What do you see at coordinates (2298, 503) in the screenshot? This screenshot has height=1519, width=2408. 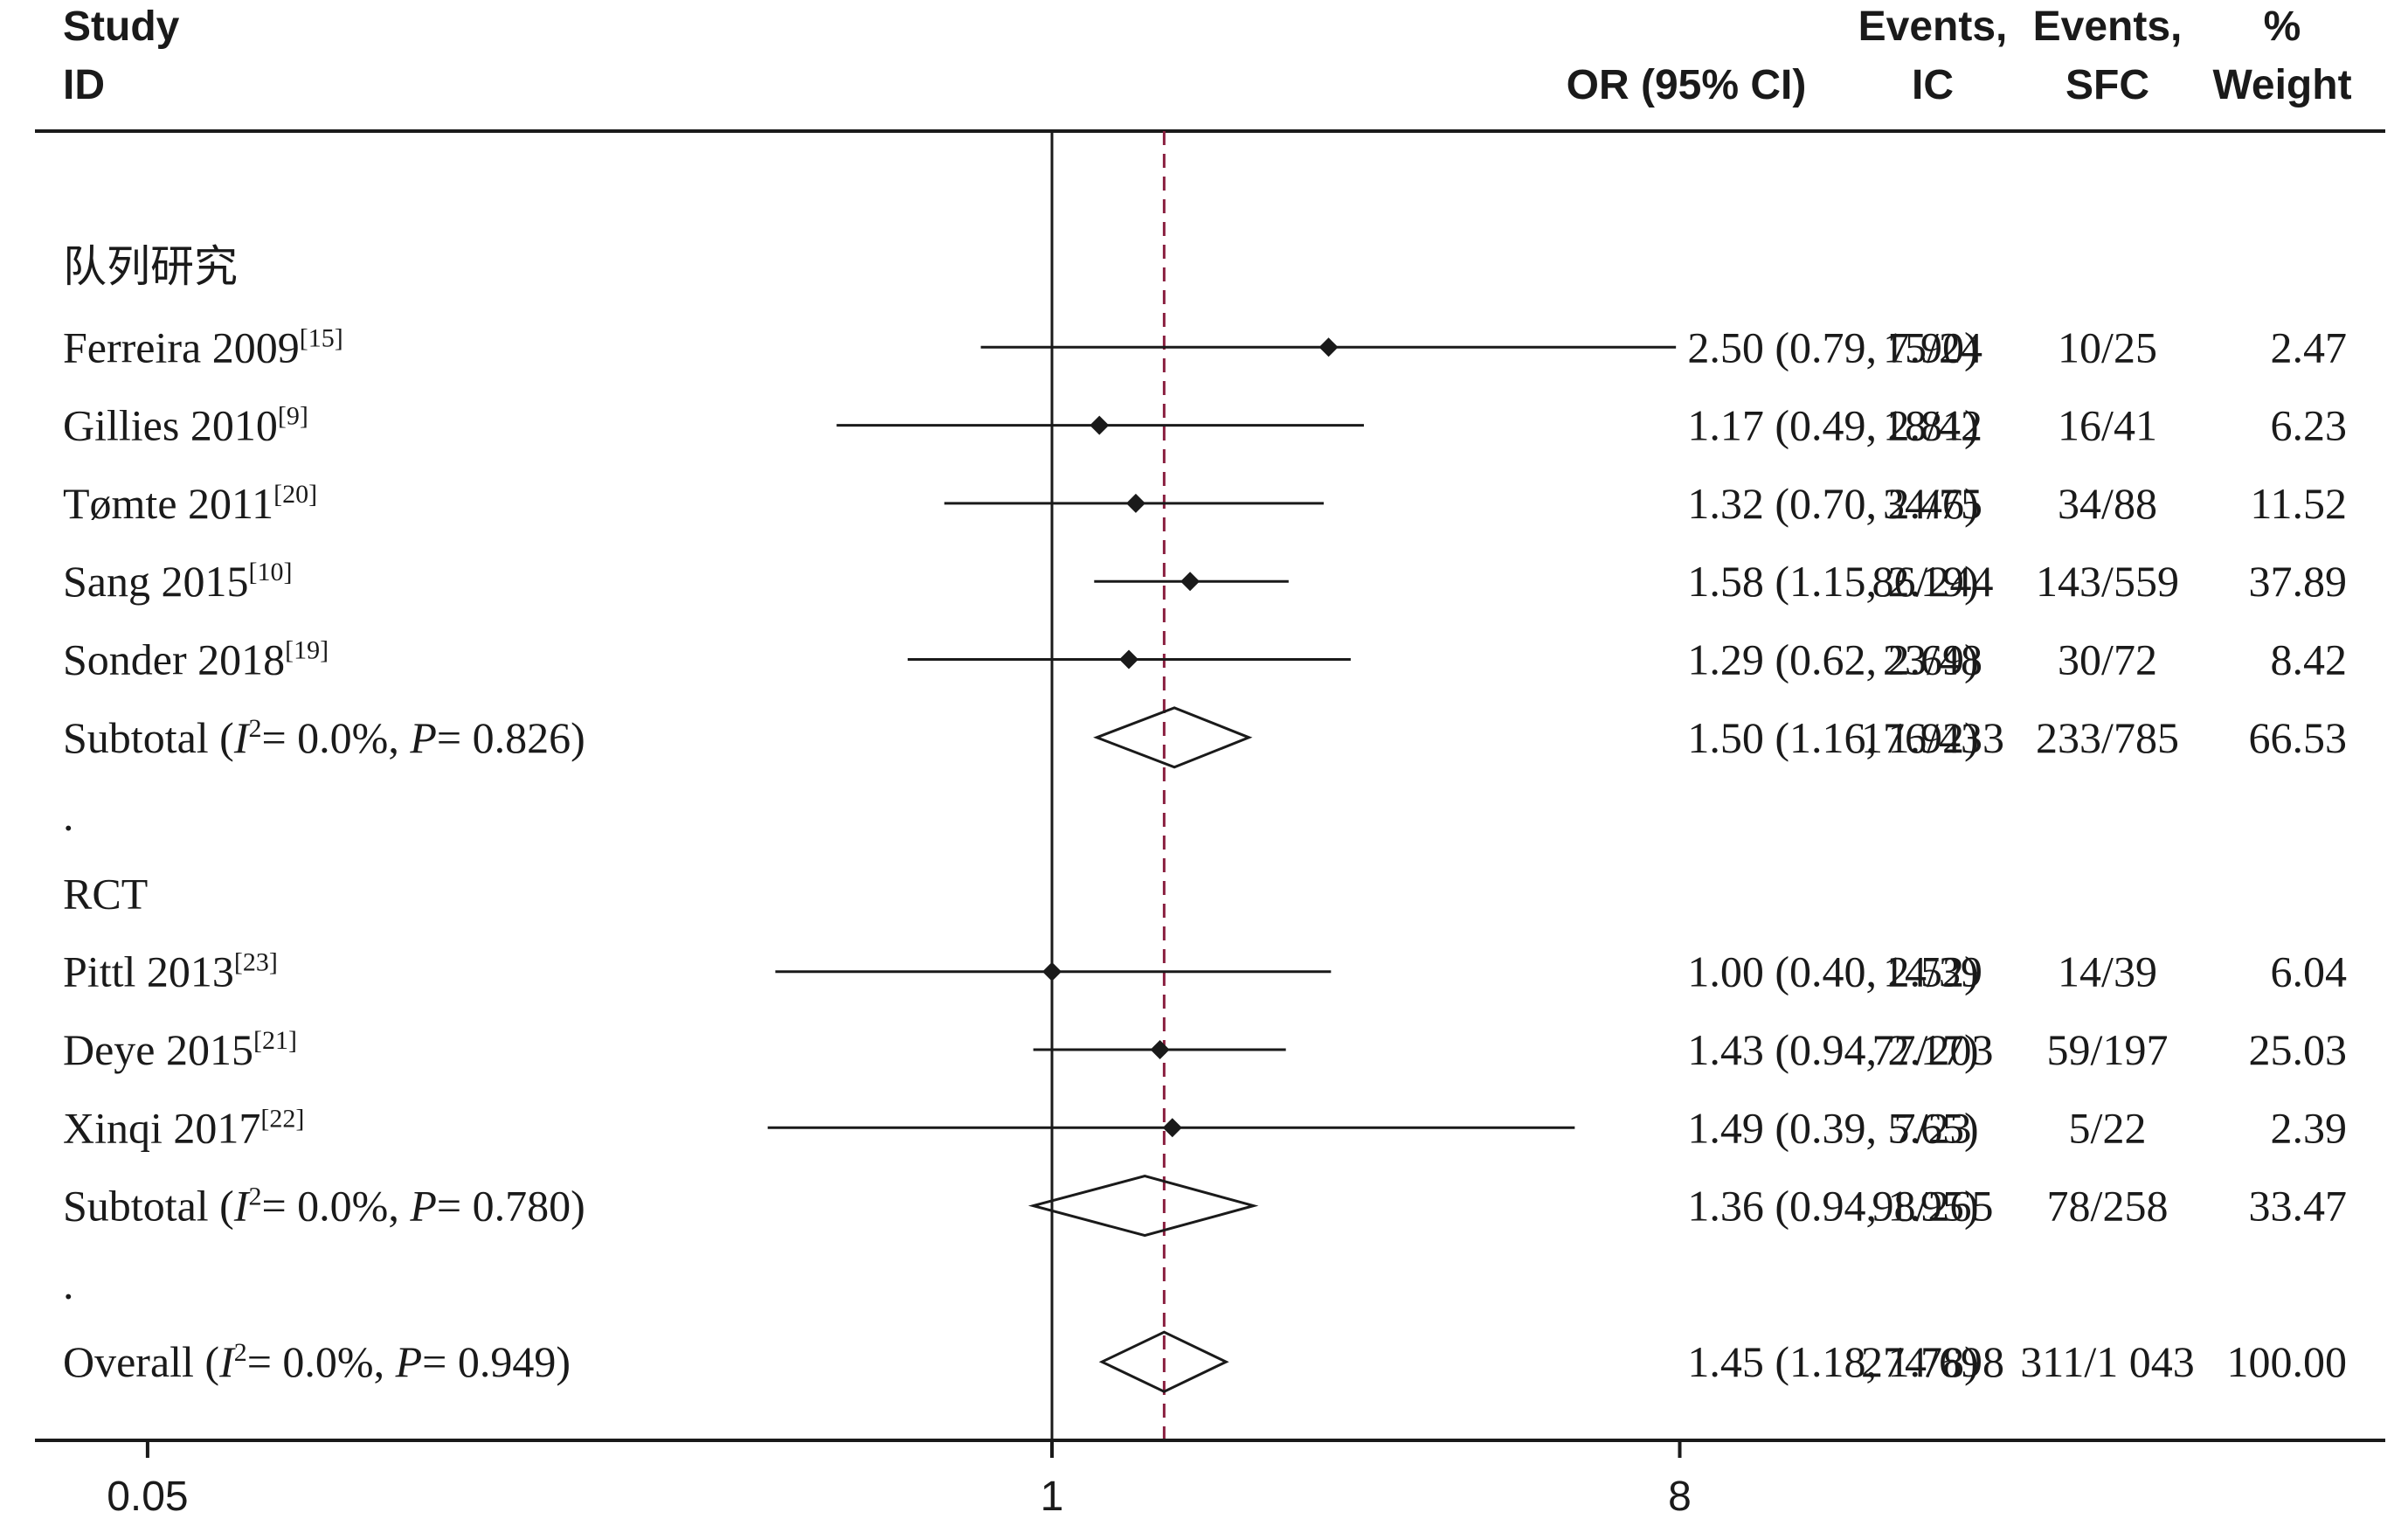 I see `weight-value: 11.52` at bounding box center [2298, 503].